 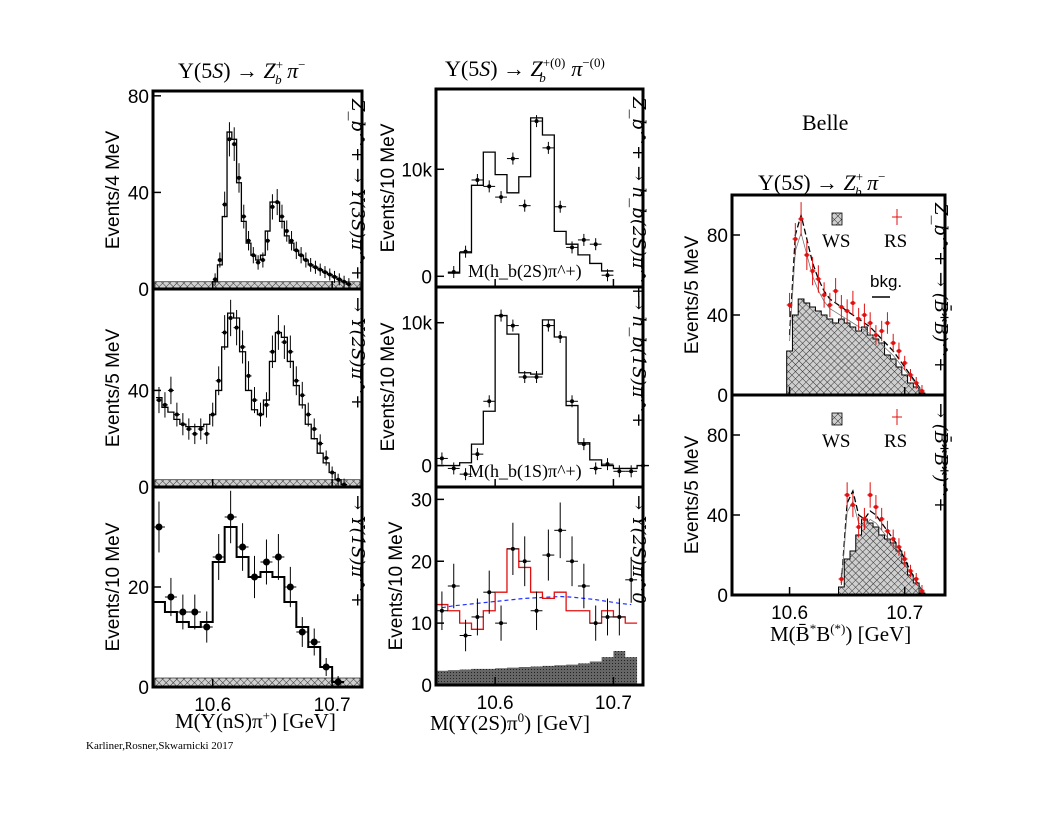 I want to click on legend-ws-swatch, so click(x=837, y=219).